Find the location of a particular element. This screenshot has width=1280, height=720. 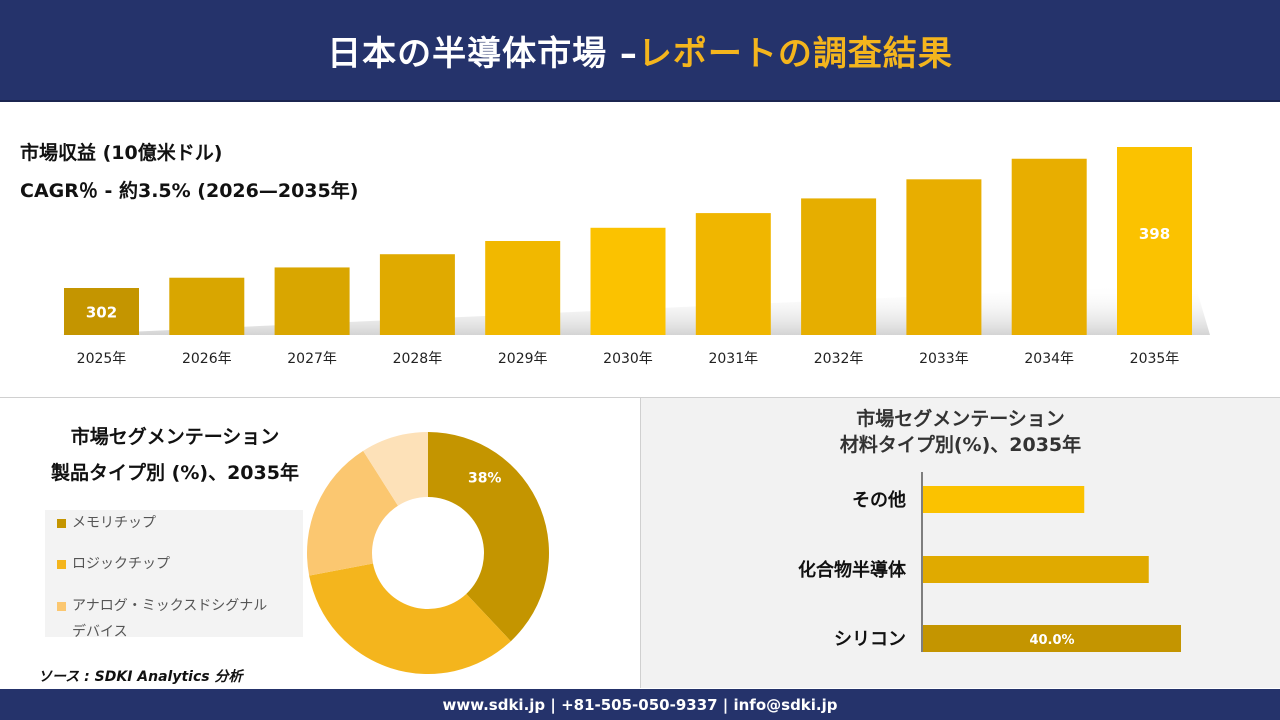

section-divider is located at coordinates (640, 397).